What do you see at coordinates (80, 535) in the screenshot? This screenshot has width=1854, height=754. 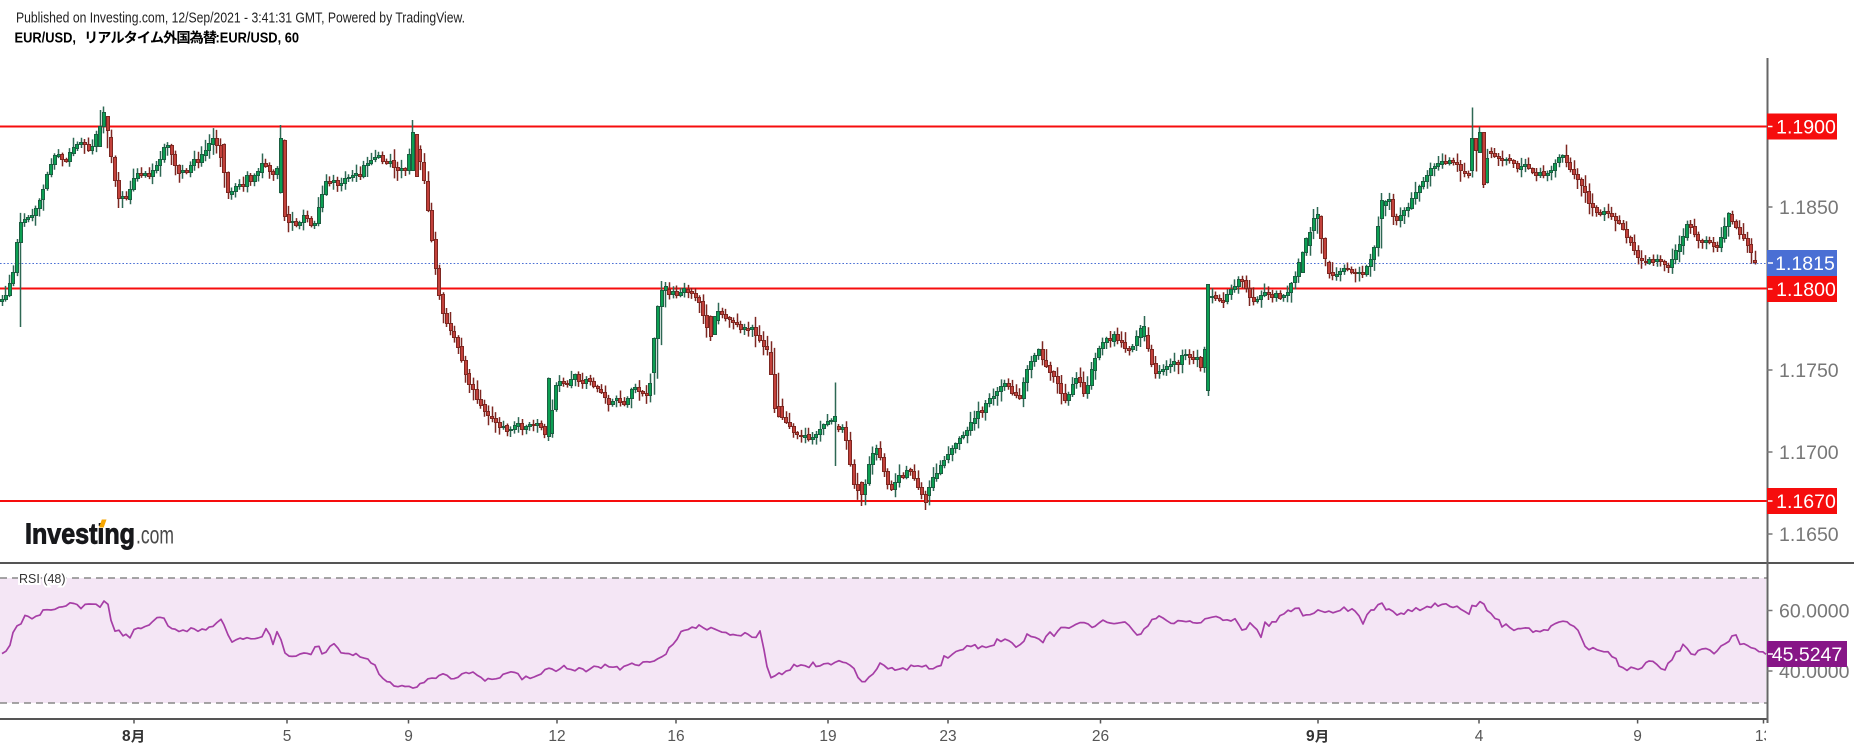 I see `svg-text: Investing` at bounding box center [80, 535].